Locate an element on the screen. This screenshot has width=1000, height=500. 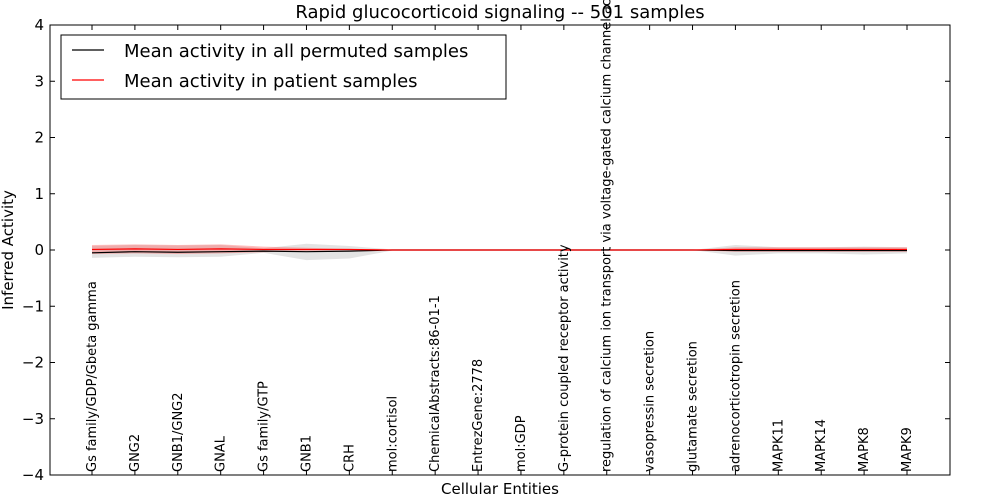
category-label: mol:GDP is located at coordinates (521, 443).